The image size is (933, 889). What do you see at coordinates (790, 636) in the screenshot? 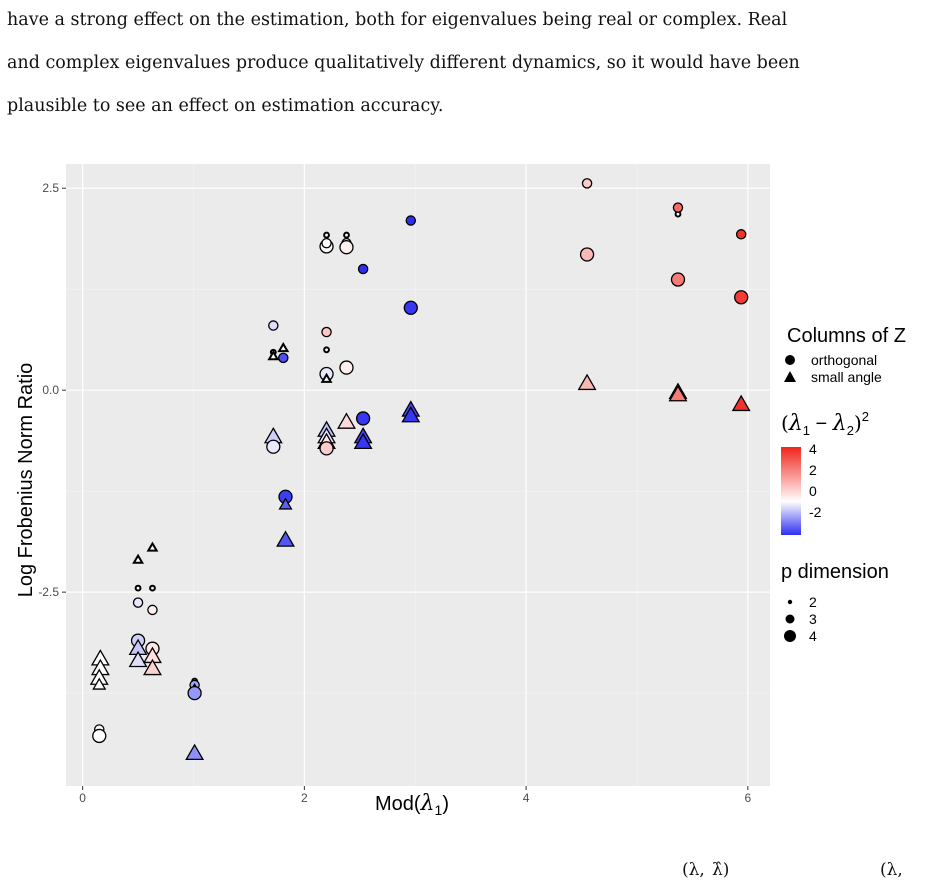
I see `legend-size-4-key` at bounding box center [790, 636].